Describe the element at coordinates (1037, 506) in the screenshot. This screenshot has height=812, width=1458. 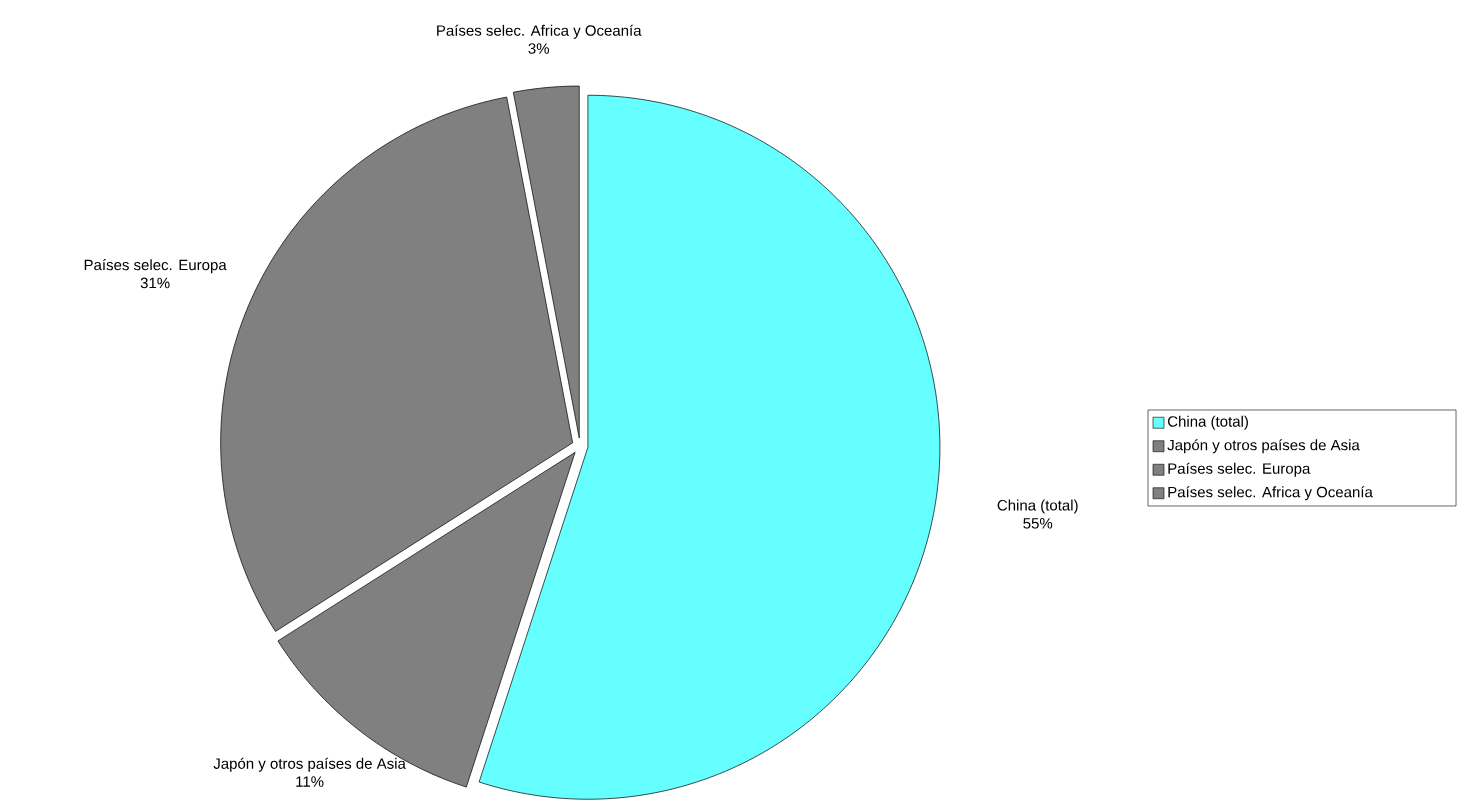
I see `slice-label: China (total)` at that location.